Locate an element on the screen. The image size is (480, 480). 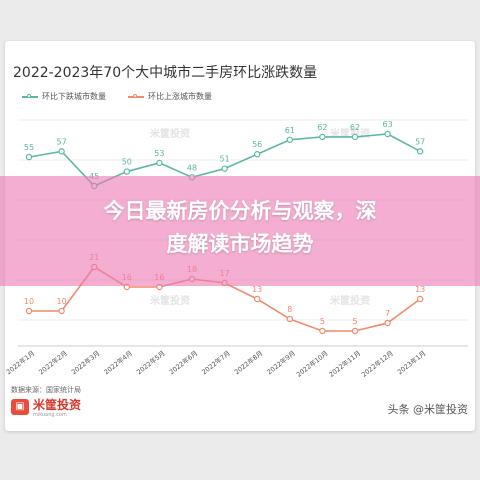
headline-text: 今日最新房价分析与观察，深 度解读市场趋势 is located at coordinates (240, 228).